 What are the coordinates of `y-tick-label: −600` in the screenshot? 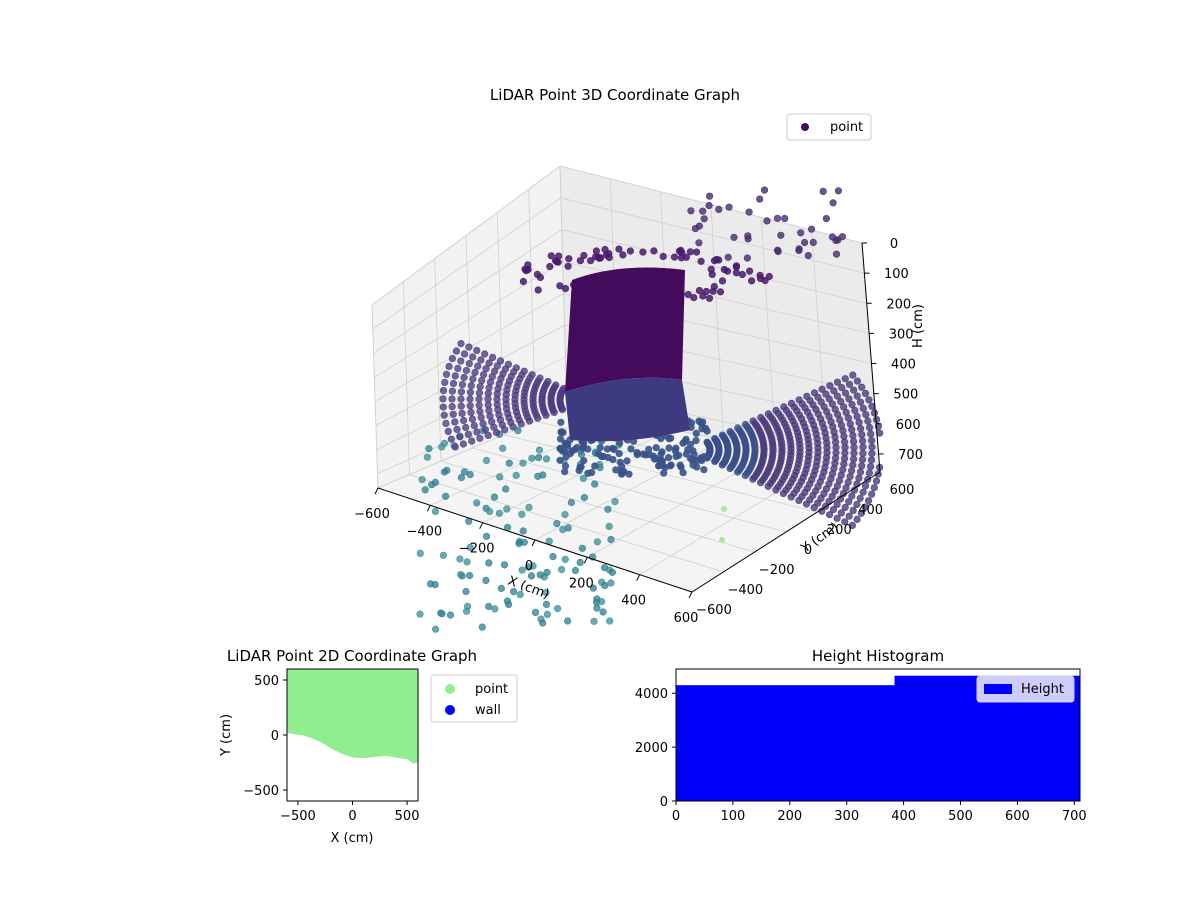 It's located at (714, 610).